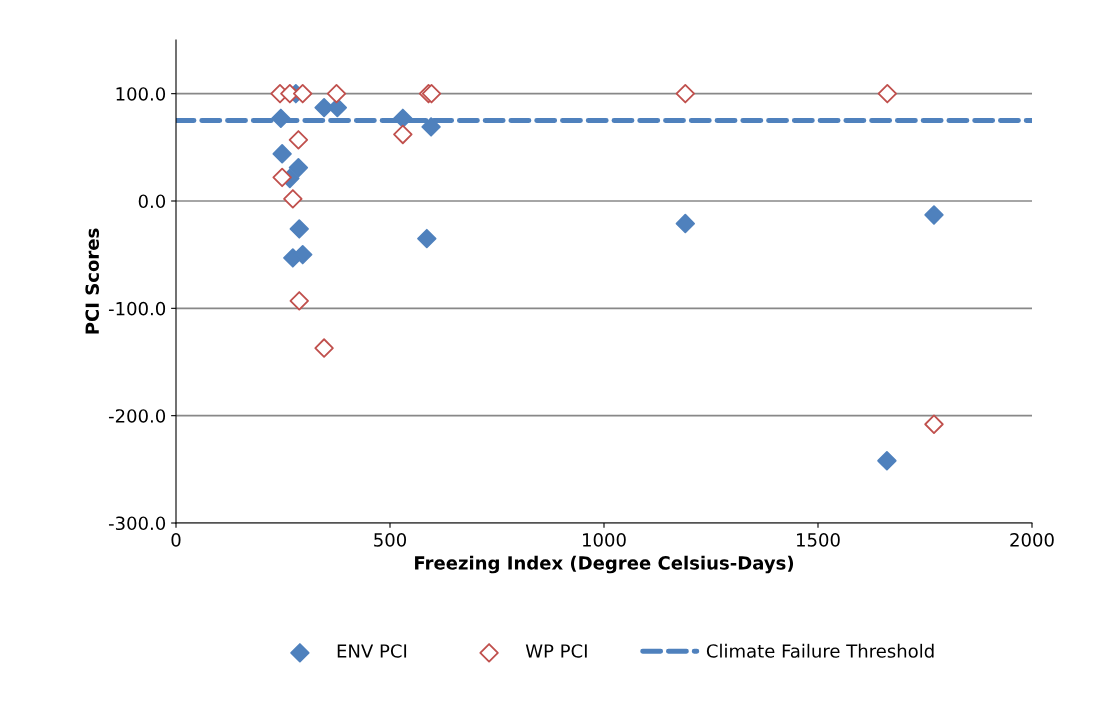  I want to click on x-tick-label: 2000, so click(1032, 540).